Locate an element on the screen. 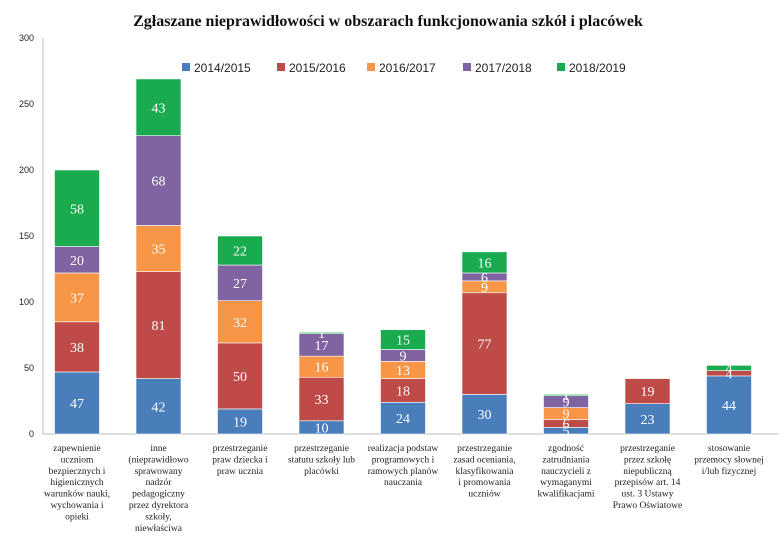 The width and height of the screenshot is (780, 540). data-label: 27 is located at coordinates (240, 284).